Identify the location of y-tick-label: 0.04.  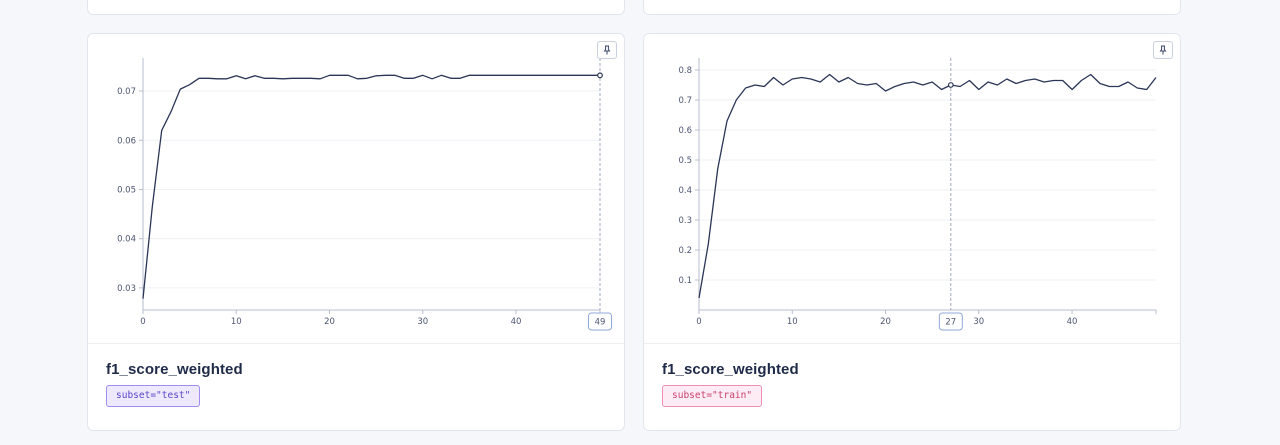
(126, 240).